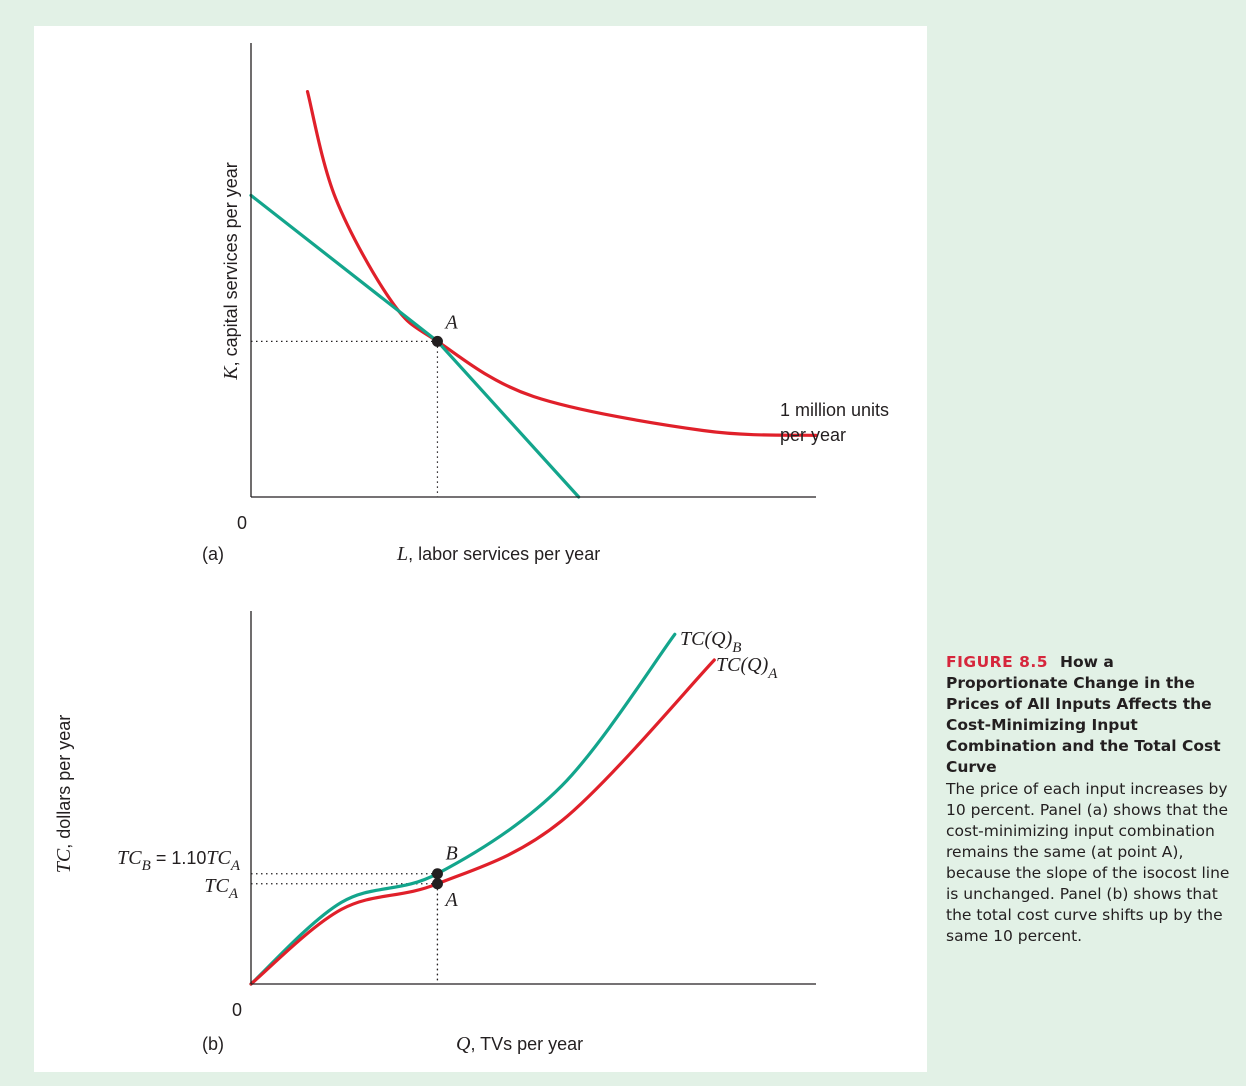  Describe the element at coordinates (451, 854) in the screenshot. I see `point-b-label: B` at that location.